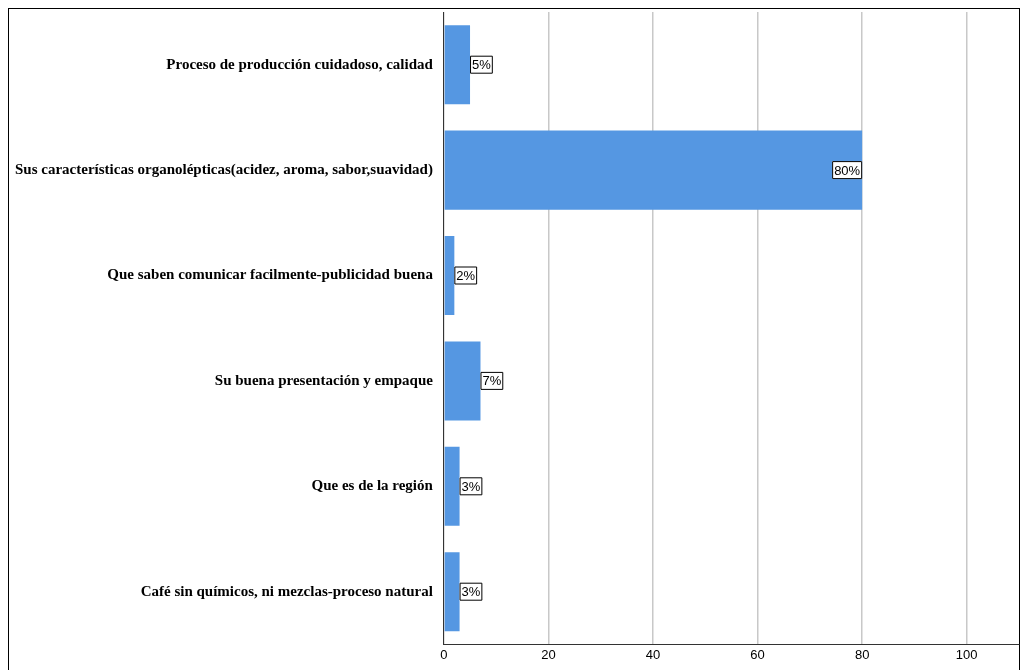  What do you see at coordinates (444, 654) in the screenshot?
I see `x-tick-label: 0` at bounding box center [444, 654].